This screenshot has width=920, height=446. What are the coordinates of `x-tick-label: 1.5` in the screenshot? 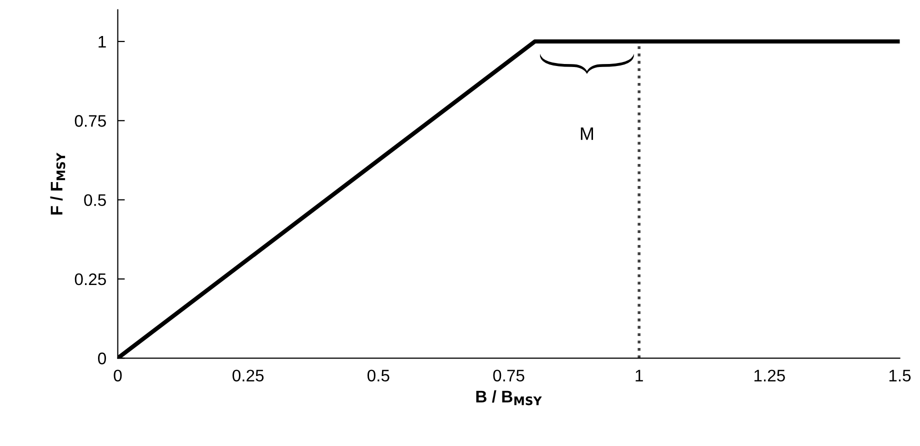 It's located at (900, 376).